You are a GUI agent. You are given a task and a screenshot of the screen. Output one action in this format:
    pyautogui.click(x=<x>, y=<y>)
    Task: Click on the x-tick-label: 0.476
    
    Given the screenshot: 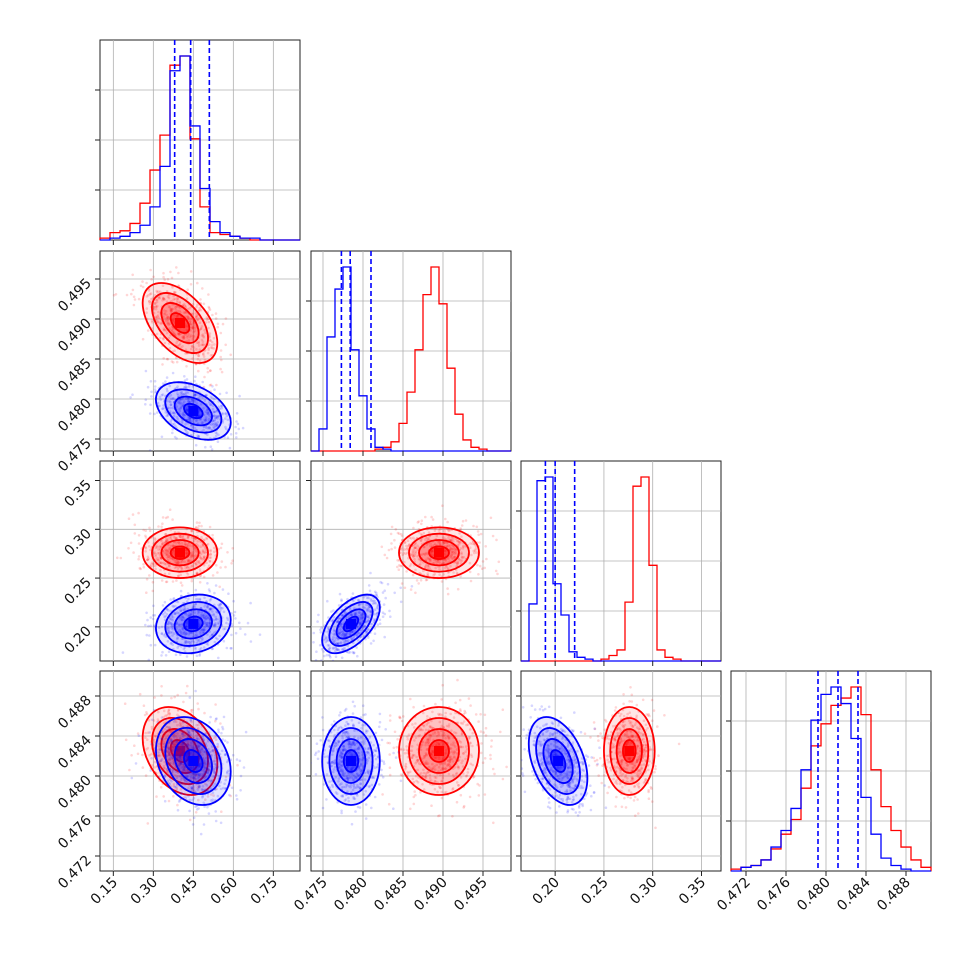 What is the action you would take?
    pyautogui.click(x=774, y=894)
    